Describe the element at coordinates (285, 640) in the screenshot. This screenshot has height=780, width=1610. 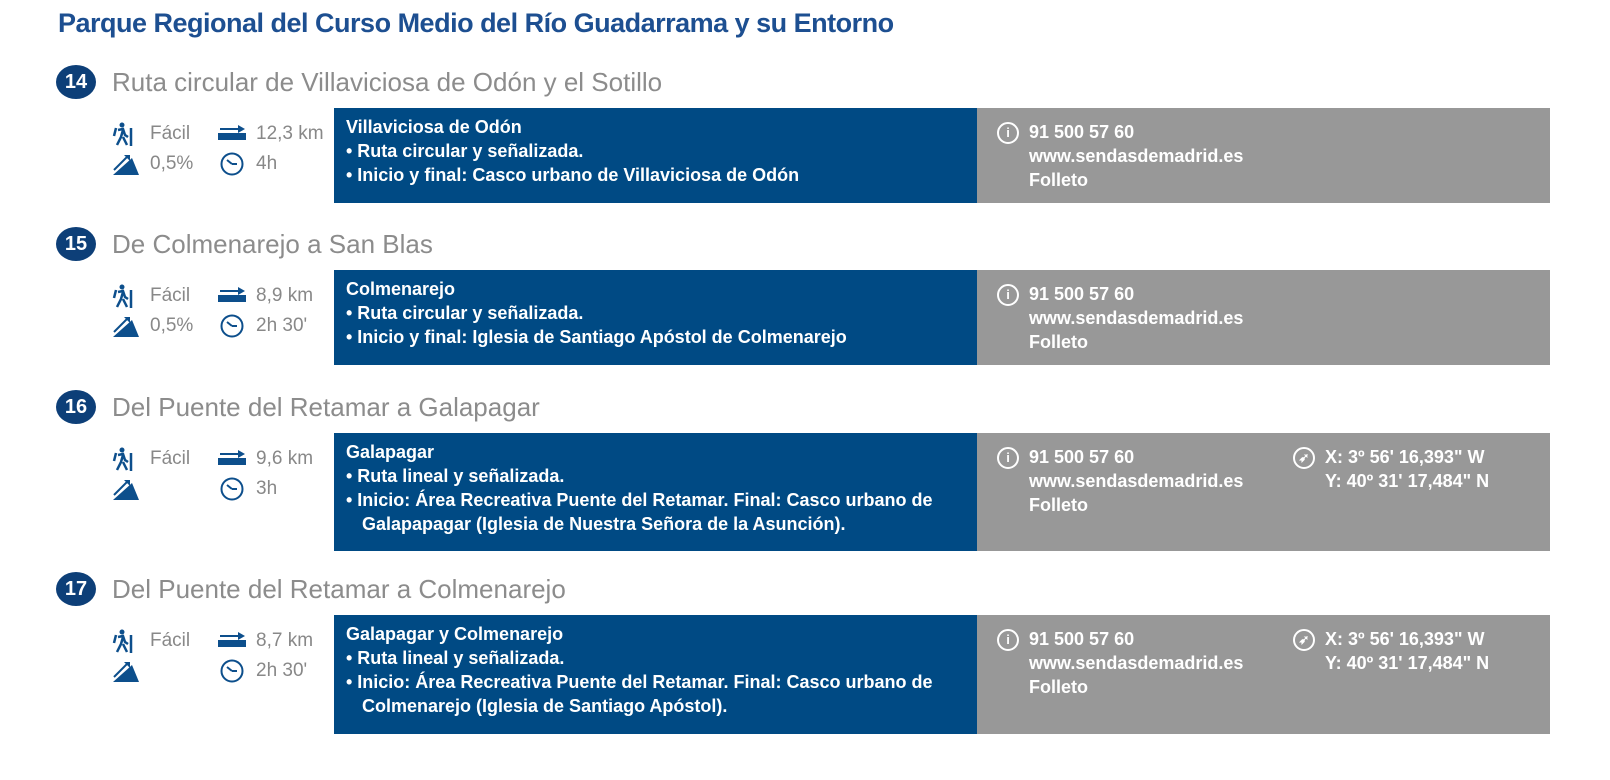
I see `distance: 8,7 km` at that location.